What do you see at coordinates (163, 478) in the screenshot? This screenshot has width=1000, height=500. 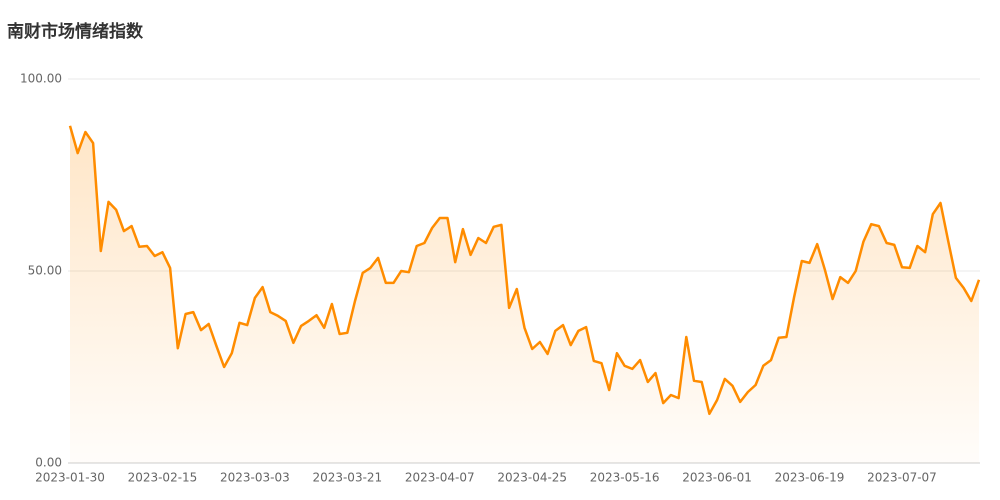 I see `x-tick-label: 2023-02-15` at bounding box center [163, 478].